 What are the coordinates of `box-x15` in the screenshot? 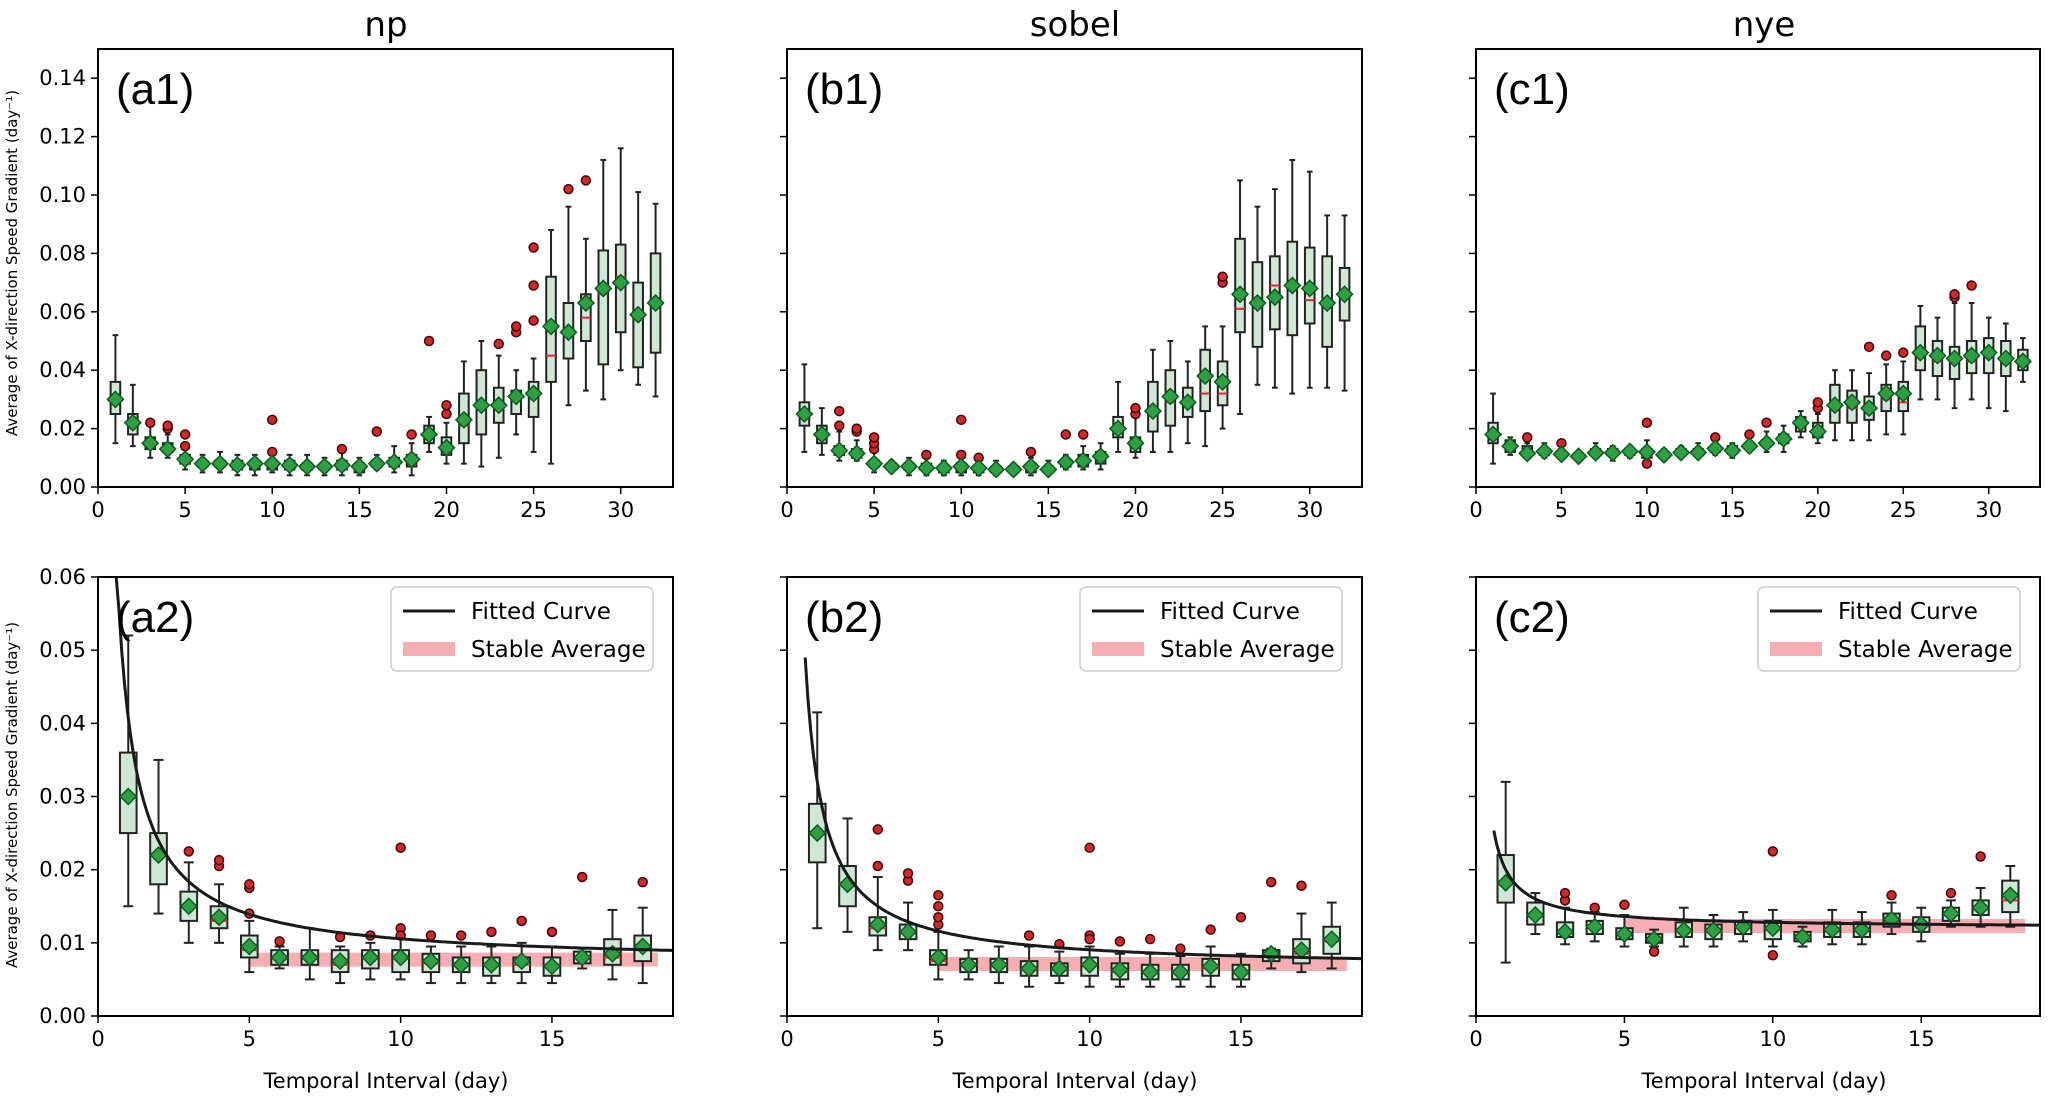 It's located at (1241, 949).